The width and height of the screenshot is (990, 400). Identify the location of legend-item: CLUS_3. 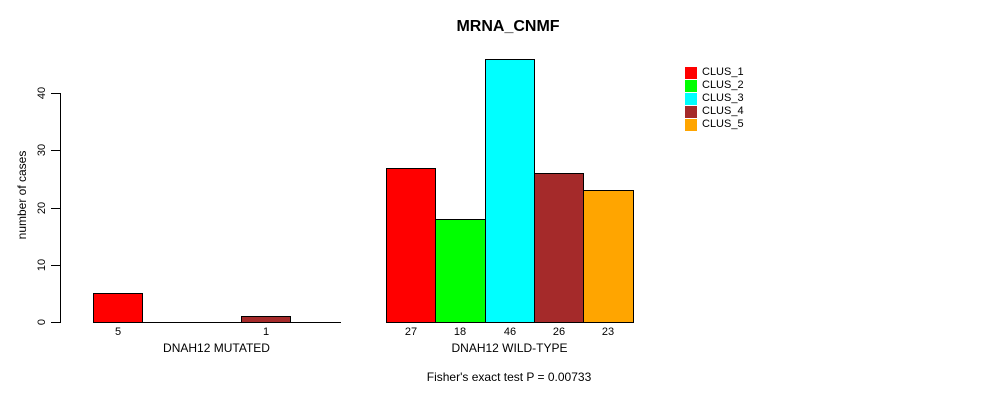
(714, 98).